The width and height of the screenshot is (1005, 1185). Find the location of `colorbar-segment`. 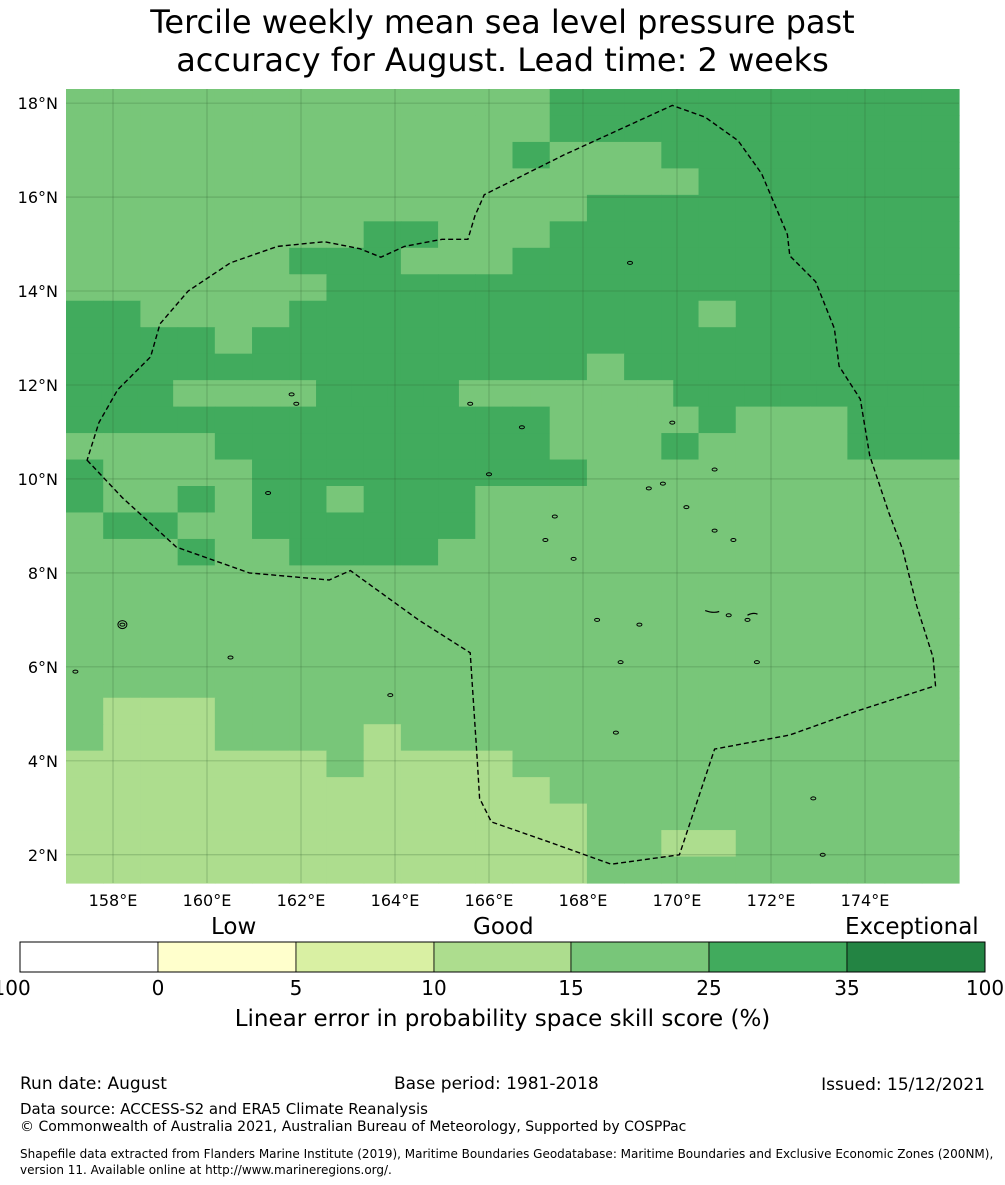

colorbar-segment is located at coordinates (916, 957).